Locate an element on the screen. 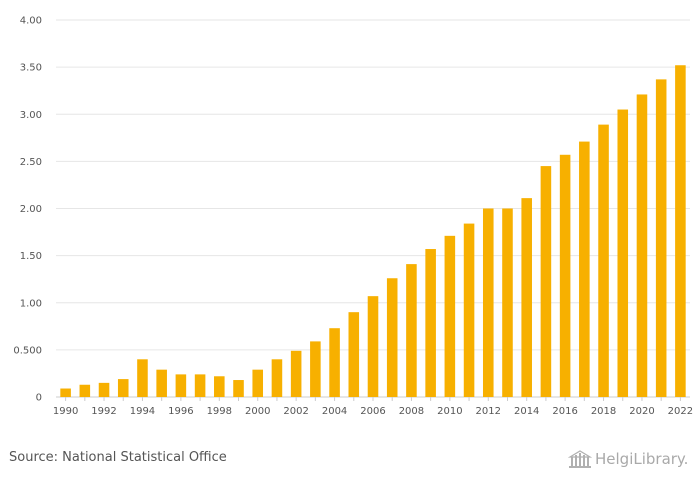 The image size is (700, 483). y-tick-label: 2.00 is located at coordinates (31, 209).